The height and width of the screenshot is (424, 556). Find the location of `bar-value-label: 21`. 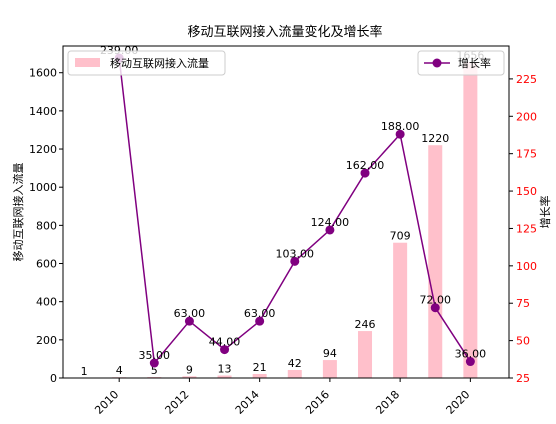

bar-value-label: 21 is located at coordinates (260, 367).